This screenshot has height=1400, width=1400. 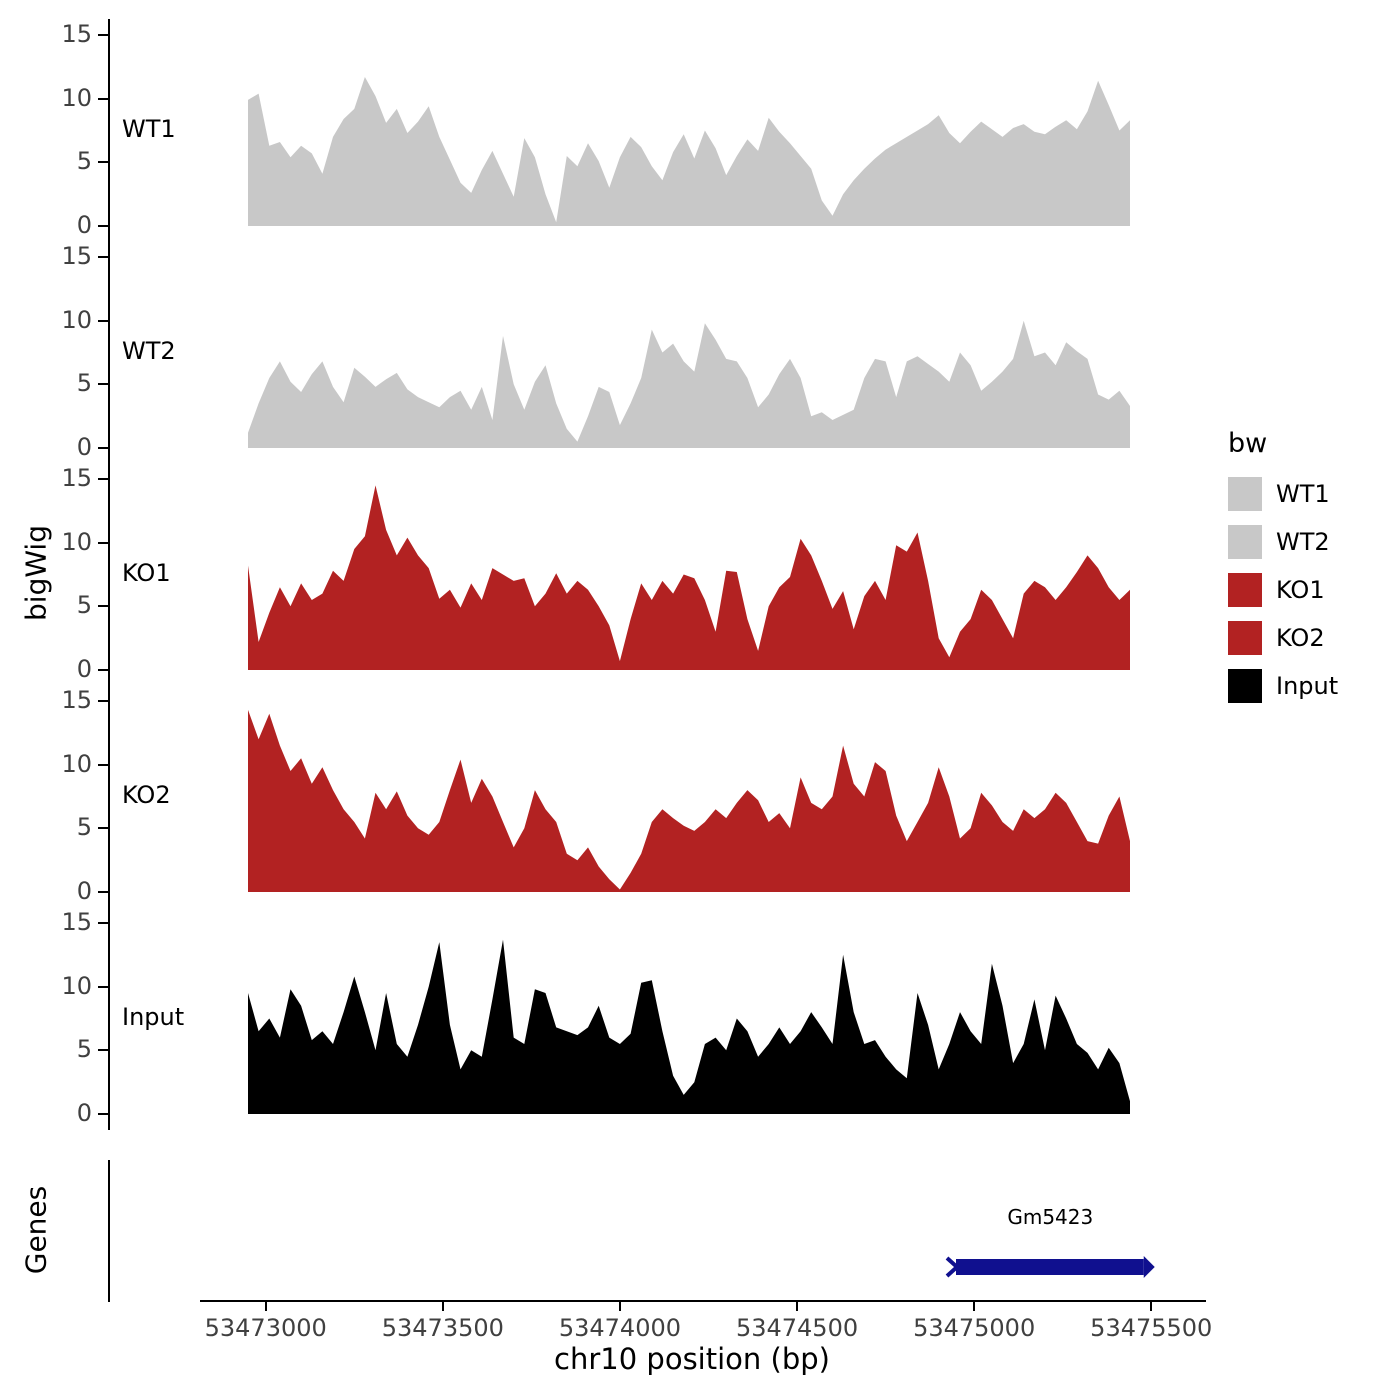 What do you see at coordinates (153, 1017) in the screenshot?
I see `track-label: Input` at bounding box center [153, 1017].